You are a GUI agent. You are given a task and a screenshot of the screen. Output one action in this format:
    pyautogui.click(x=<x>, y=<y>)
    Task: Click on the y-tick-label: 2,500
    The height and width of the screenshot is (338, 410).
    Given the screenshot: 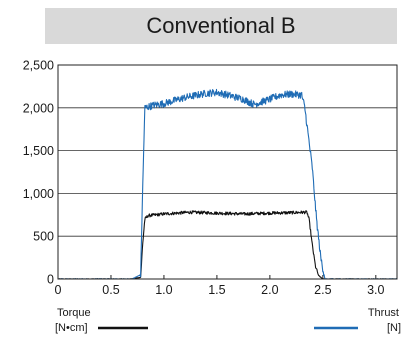 What is the action you would take?
    pyautogui.click(x=38, y=66)
    